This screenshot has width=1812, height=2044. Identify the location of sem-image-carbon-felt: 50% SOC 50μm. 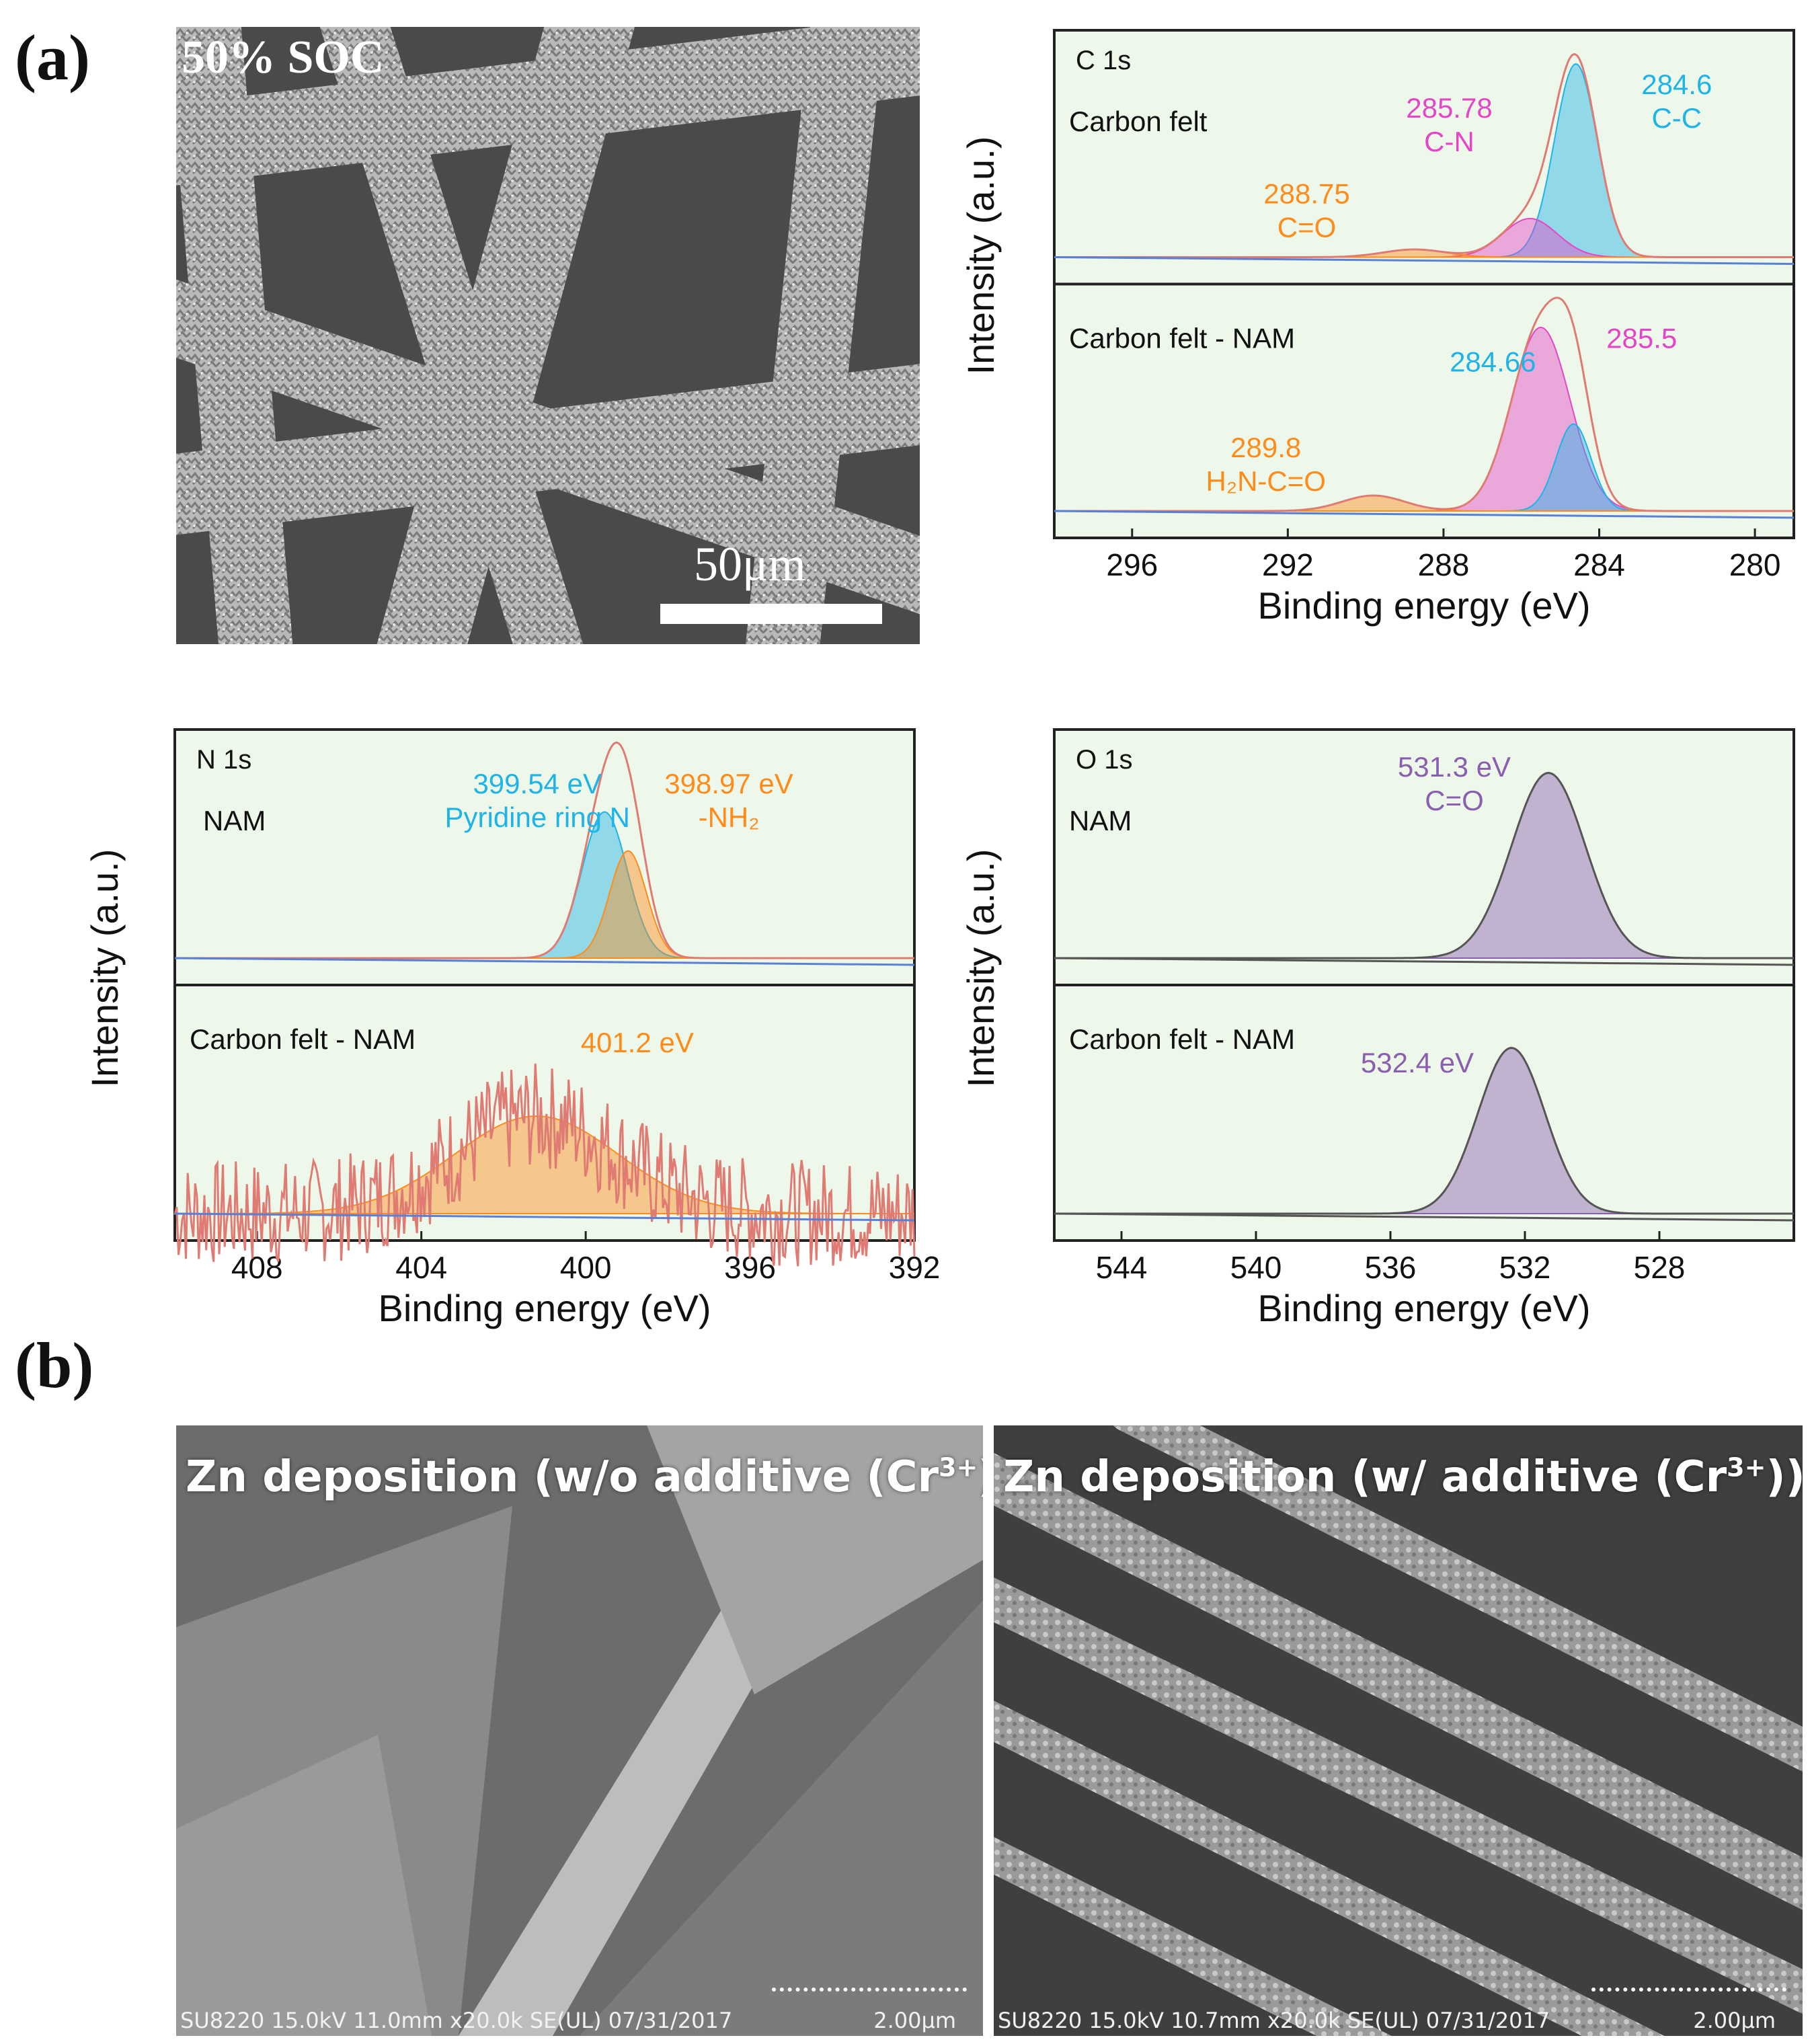
(548, 335).